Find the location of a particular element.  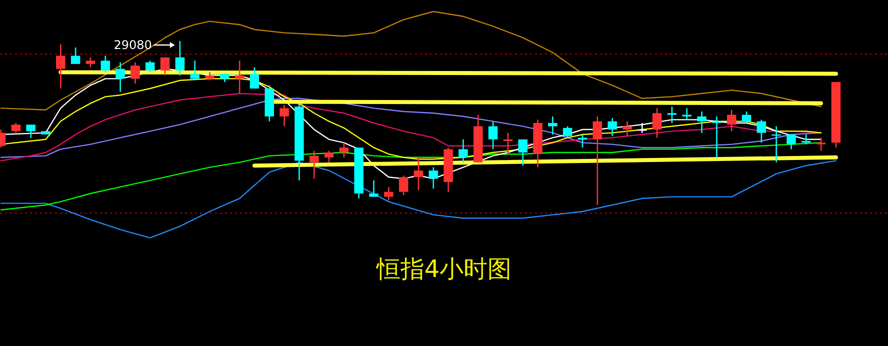

annotation: 29080 is located at coordinates (133, 45).